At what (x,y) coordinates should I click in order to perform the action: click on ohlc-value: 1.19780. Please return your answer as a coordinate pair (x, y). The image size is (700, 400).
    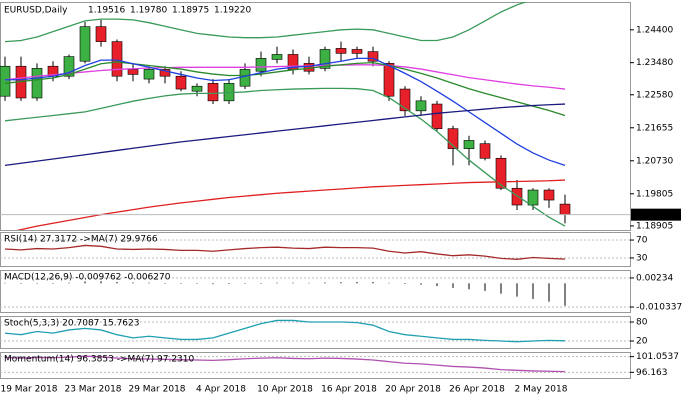
    Looking at the image, I should click on (148, 11).